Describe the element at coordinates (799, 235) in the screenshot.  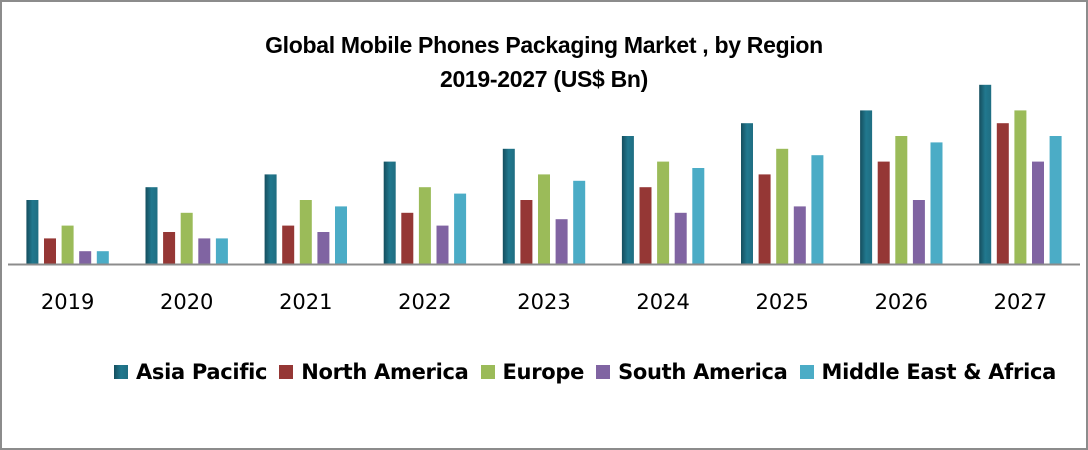
I see `bar-south-america-2025` at that location.